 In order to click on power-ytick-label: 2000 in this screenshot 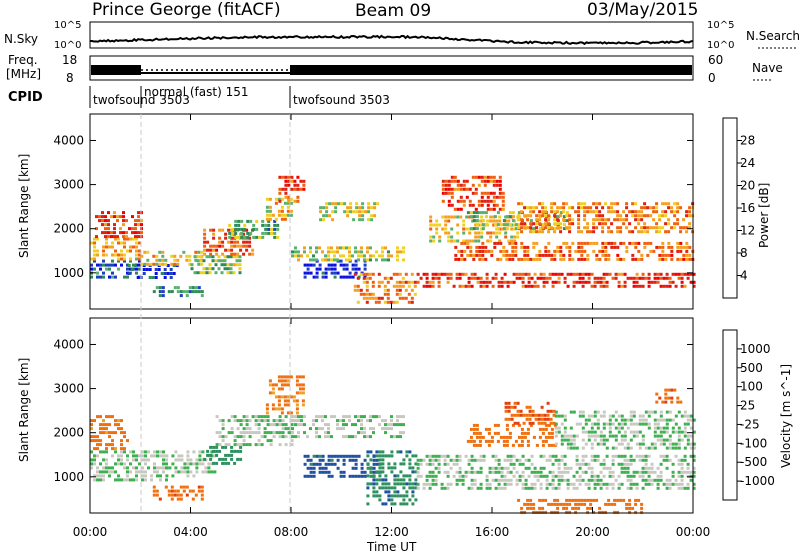, I will do `click(68, 229)`.